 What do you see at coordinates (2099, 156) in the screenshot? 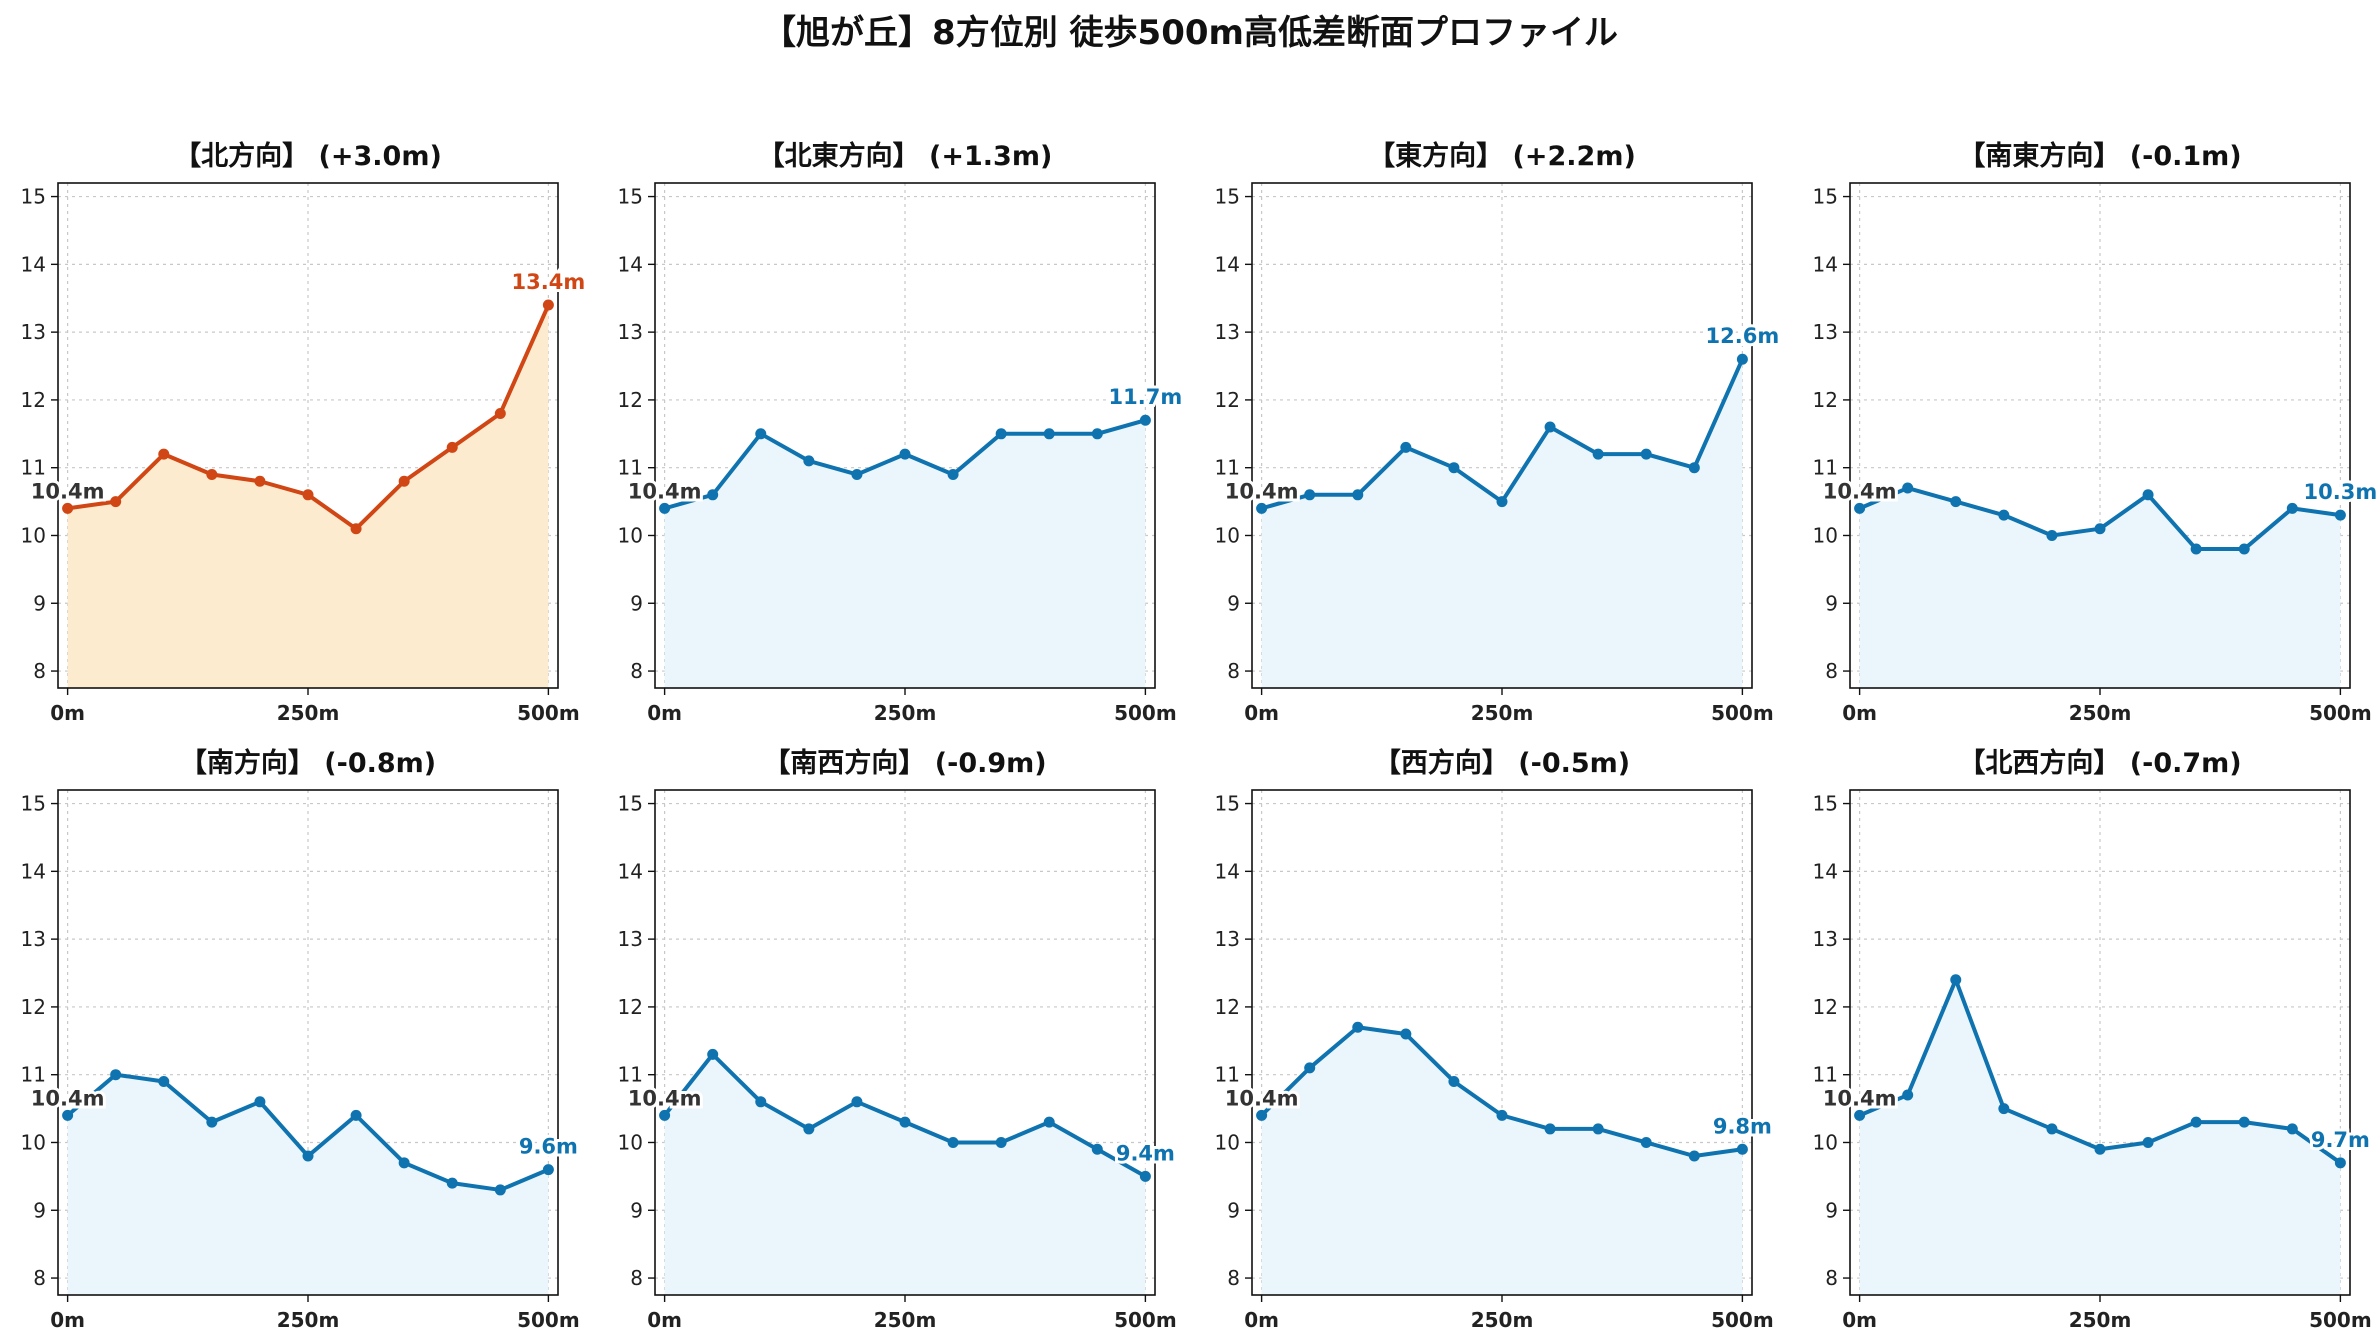
I see `panel-title: 【南東方向】 (-0.1m)` at bounding box center [2099, 156].